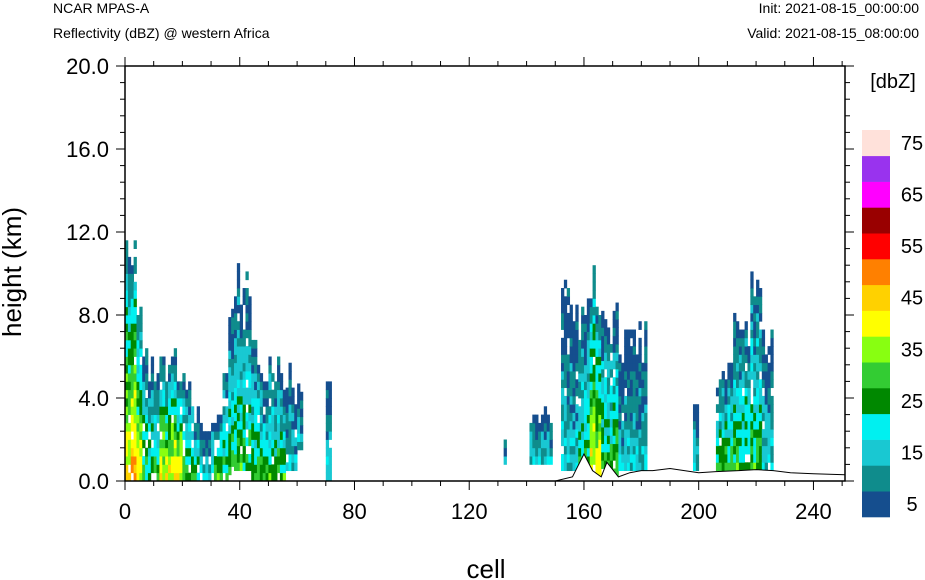 The image size is (925, 580). I want to click on y-tick-label: 20.0, so click(87, 66).